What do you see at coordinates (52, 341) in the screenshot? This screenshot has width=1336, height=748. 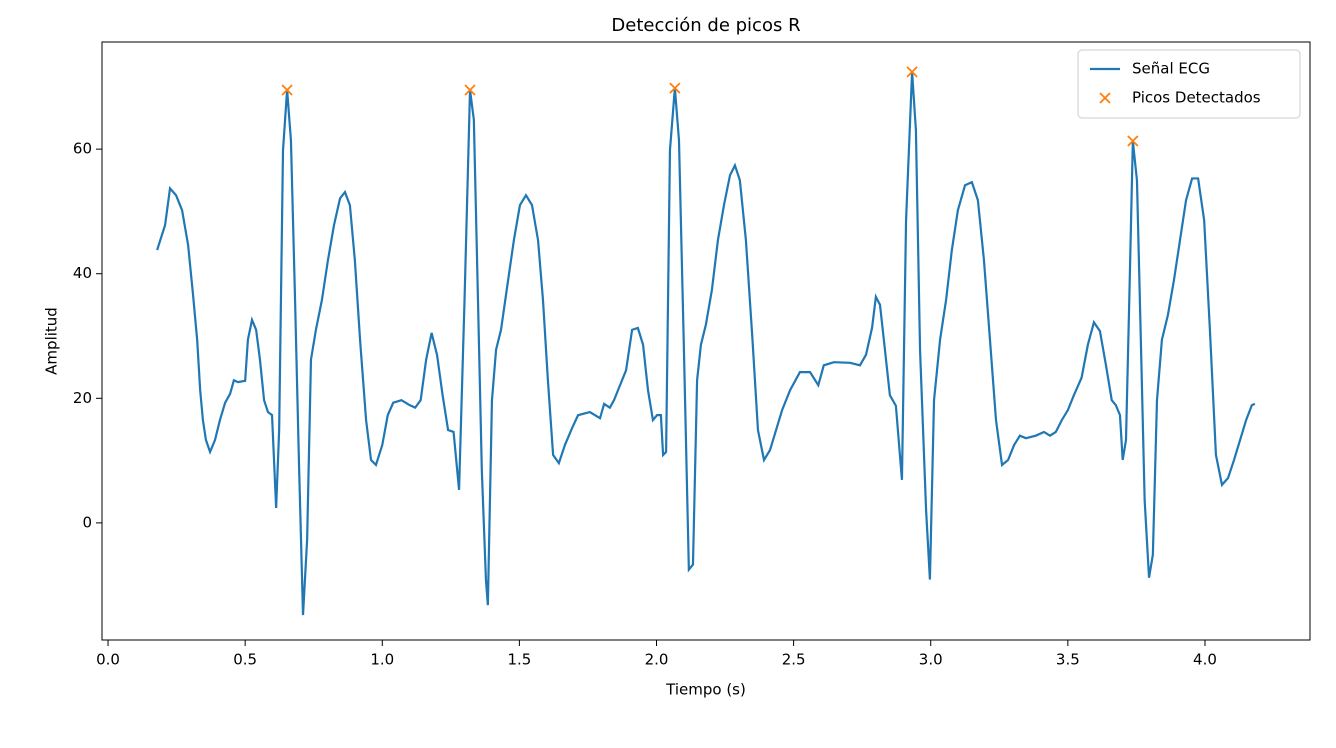 I see `y-axis-label: Amplitud` at bounding box center [52, 341].